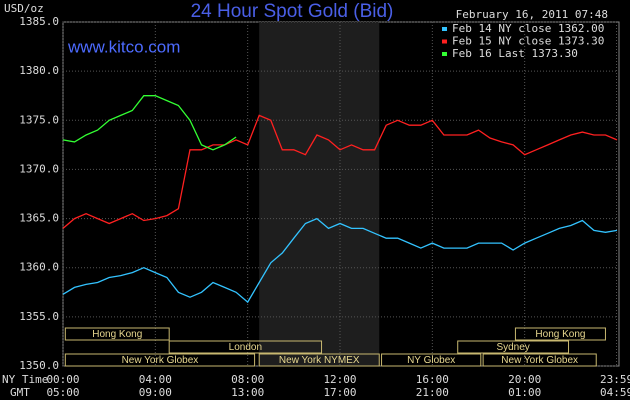 The image size is (630, 400). Describe the element at coordinates (24, 8) in the screenshot. I see `y-label: USD/oz` at that location.